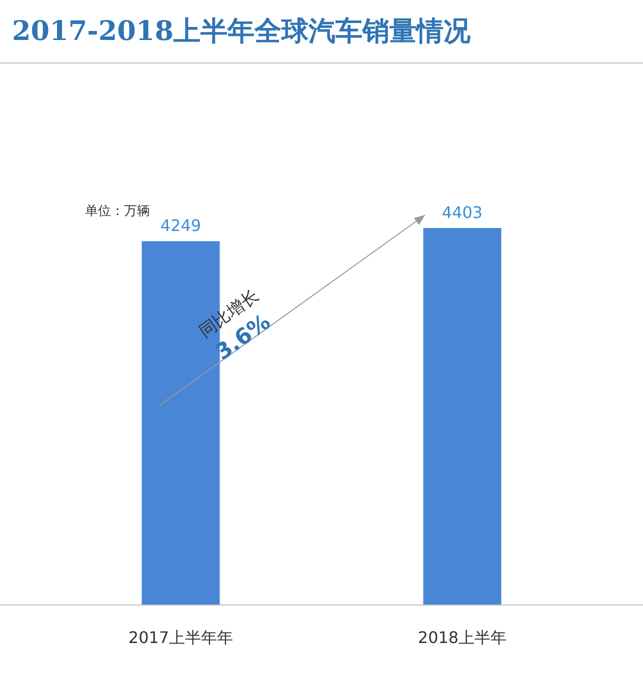  I want to click on chart-title: 2017-2018上半年全球汽车销量情况, so click(242, 31).